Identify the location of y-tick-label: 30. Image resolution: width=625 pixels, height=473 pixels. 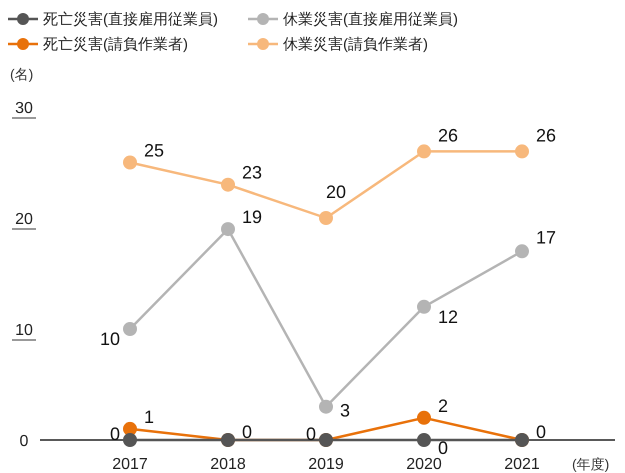
(24, 108).